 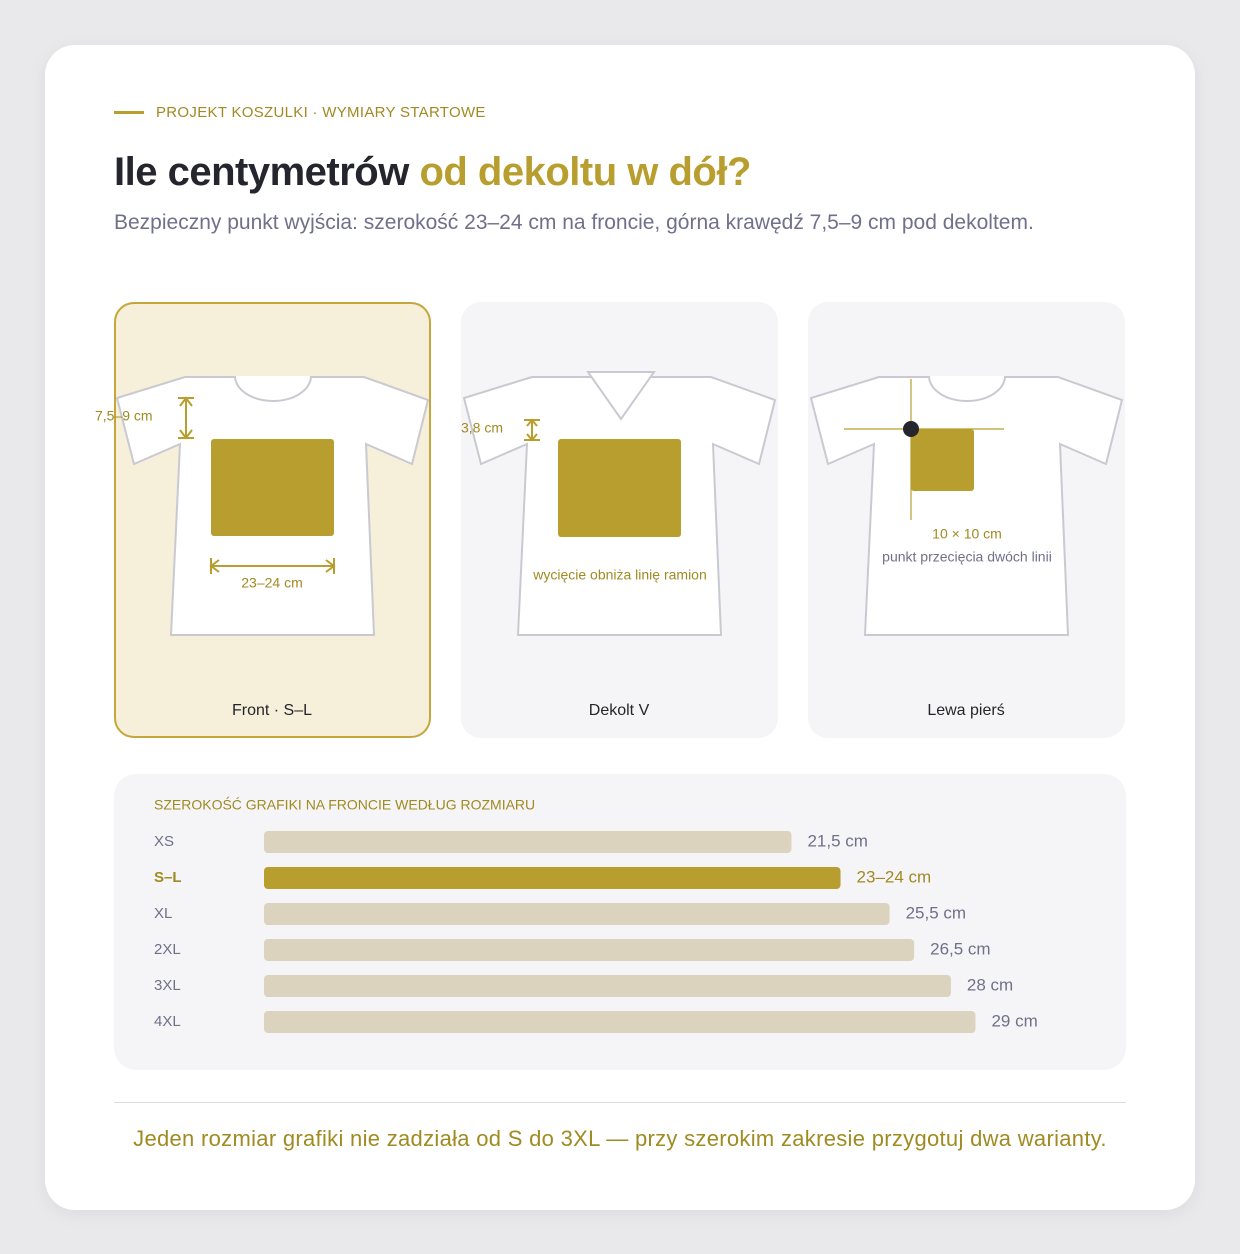 What do you see at coordinates (163, 913) in the screenshot?
I see `category-label: XL` at bounding box center [163, 913].